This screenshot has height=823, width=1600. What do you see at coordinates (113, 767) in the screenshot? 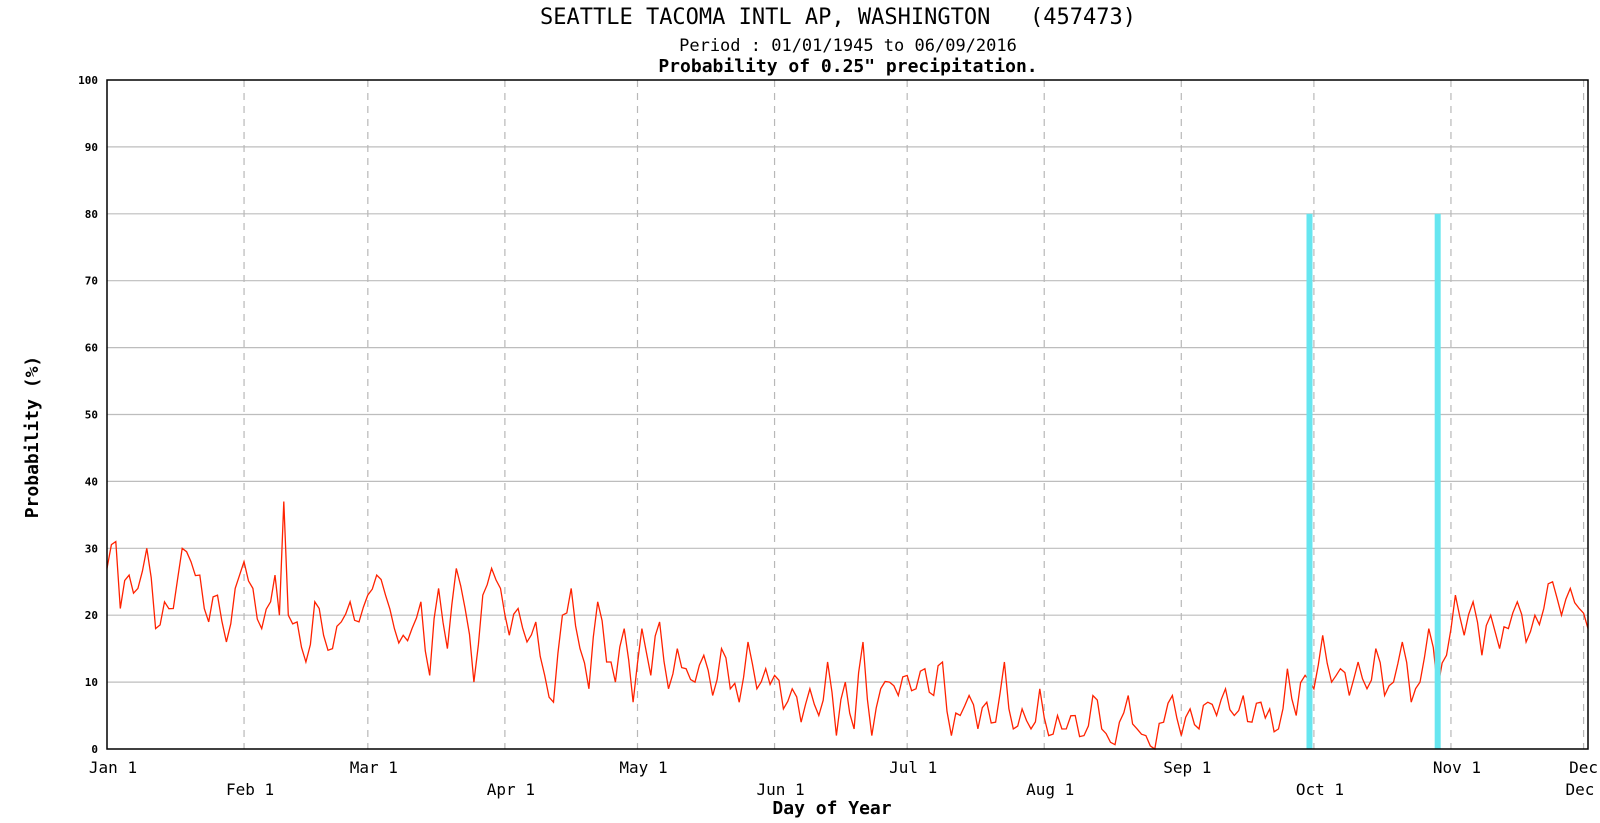
I see `x-tick-label: Jan 1` at bounding box center [113, 767].